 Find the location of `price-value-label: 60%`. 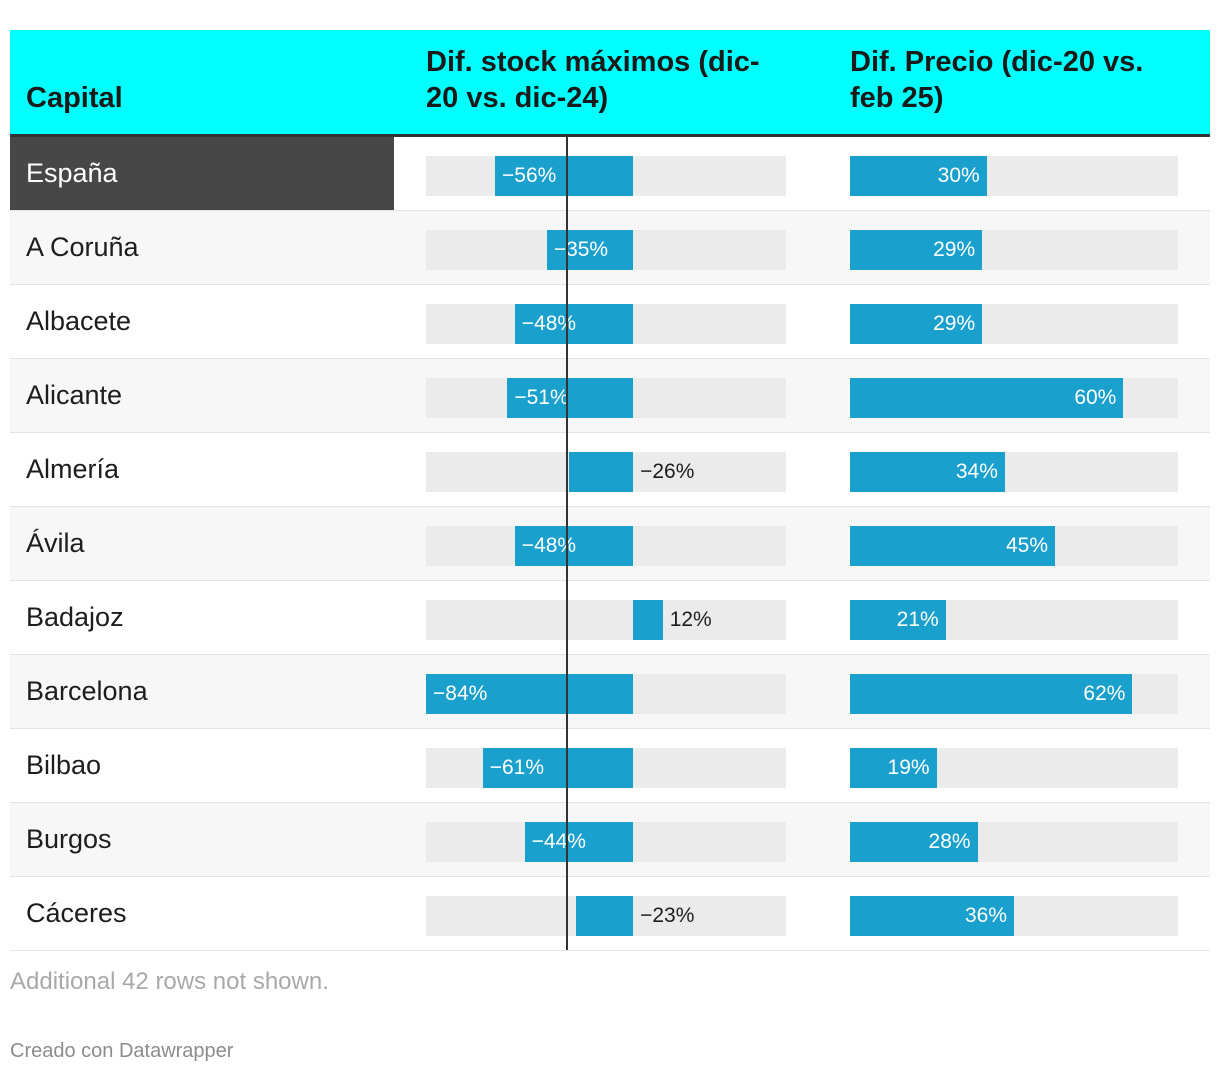

price-value-label: 60% is located at coordinates (1095, 397).